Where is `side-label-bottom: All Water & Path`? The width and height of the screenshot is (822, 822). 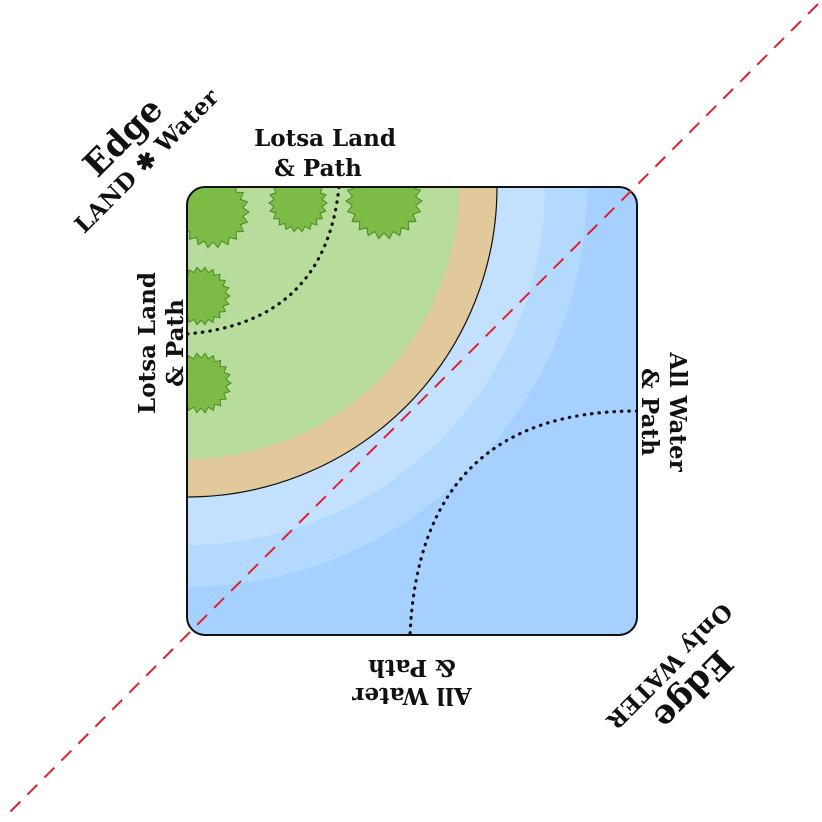
side-label-bottom: All Water & Path is located at coordinates (411, 681).